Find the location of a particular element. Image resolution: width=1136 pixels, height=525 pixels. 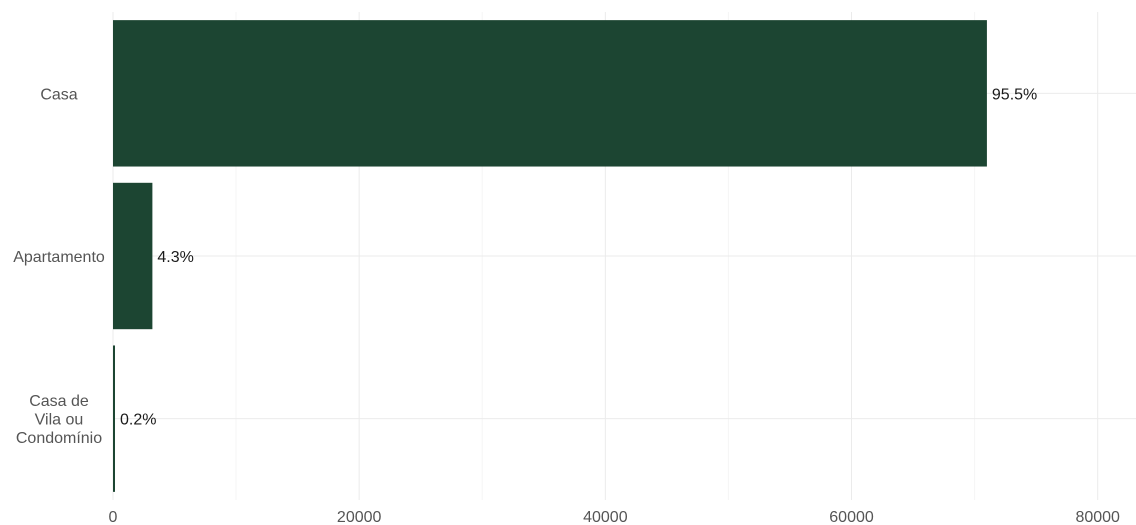

category-label: Apartamento is located at coordinates (59, 257).